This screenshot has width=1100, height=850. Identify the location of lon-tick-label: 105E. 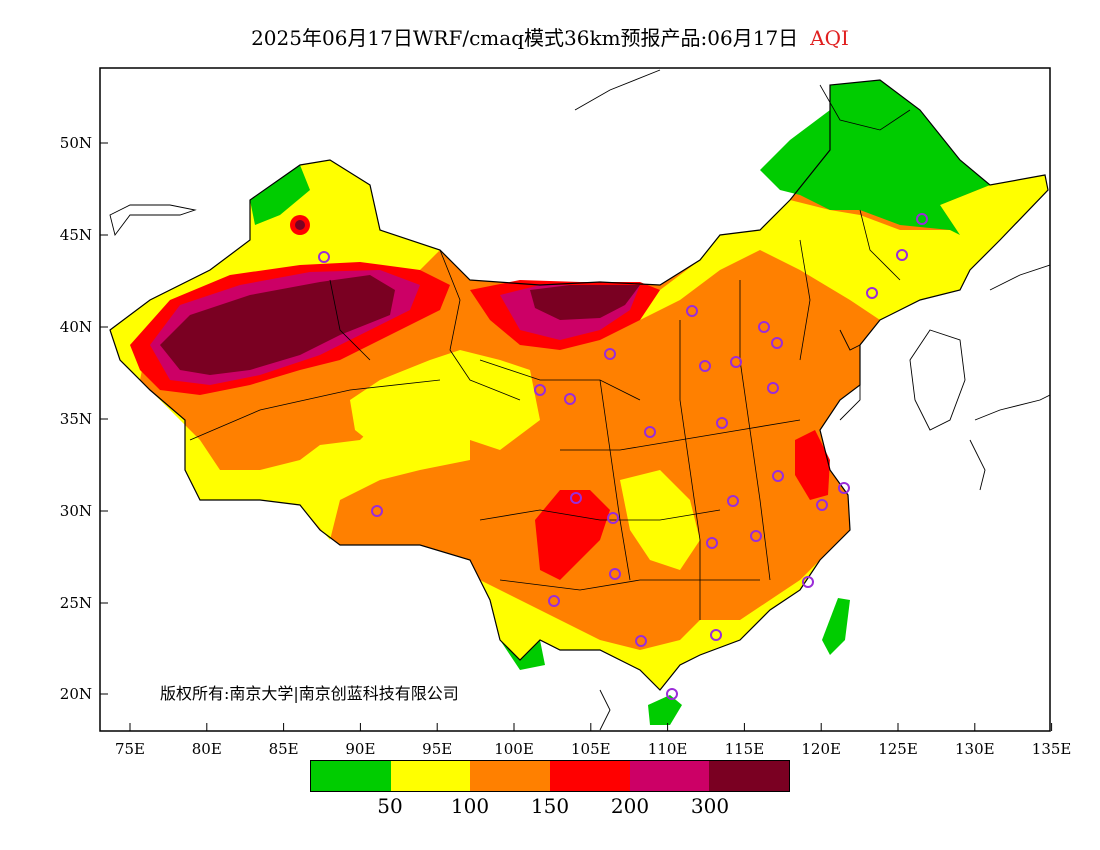
(591, 749).